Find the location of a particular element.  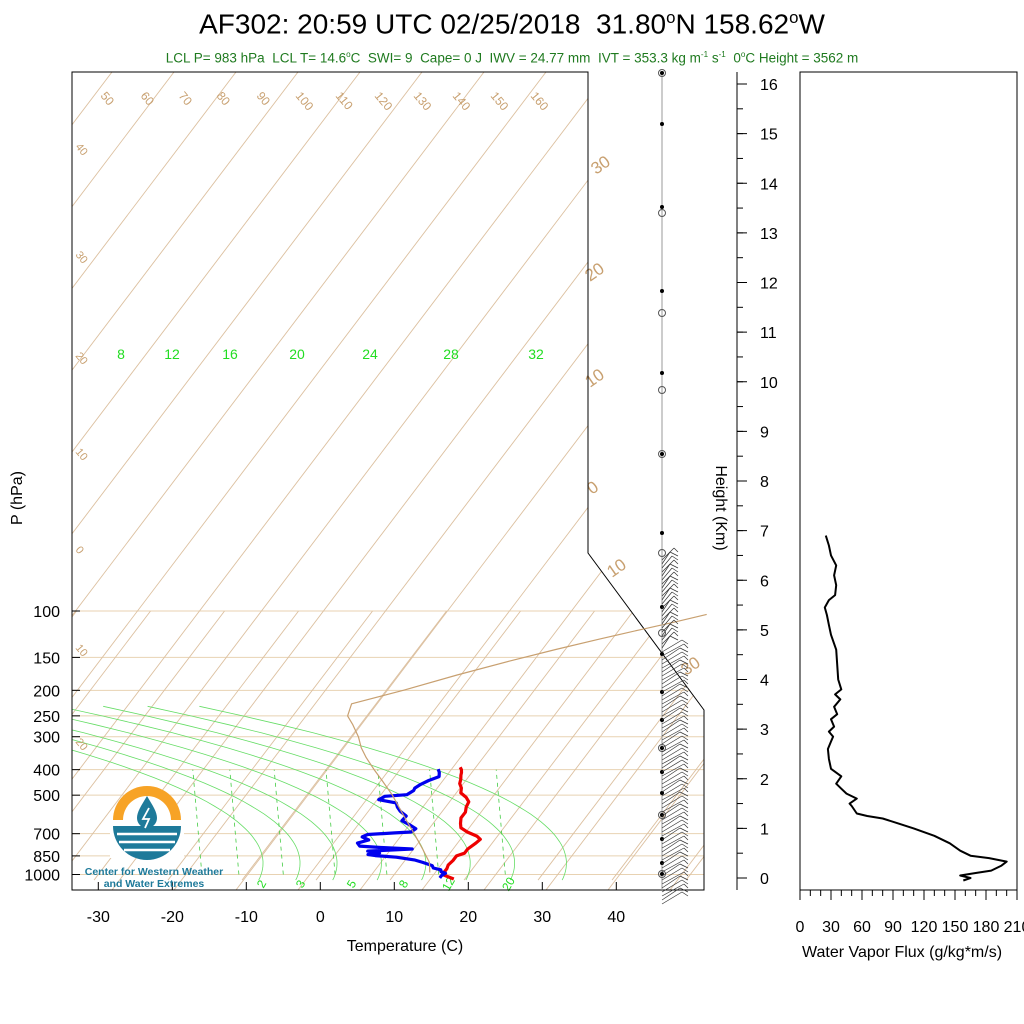

height-tick-label: 3 is located at coordinates (764, 730).